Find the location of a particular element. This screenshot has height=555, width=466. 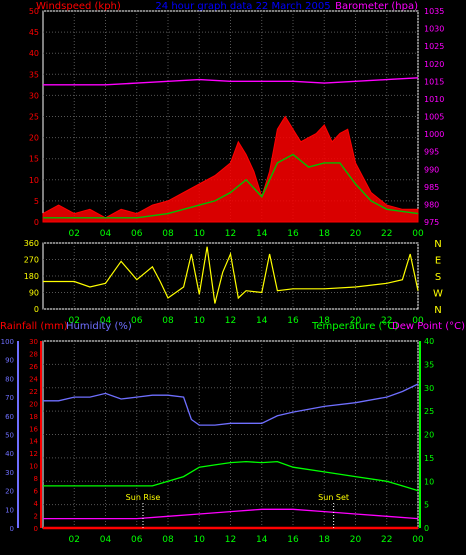

barometer-tick-label: 1030 is located at coordinates (434, 29).